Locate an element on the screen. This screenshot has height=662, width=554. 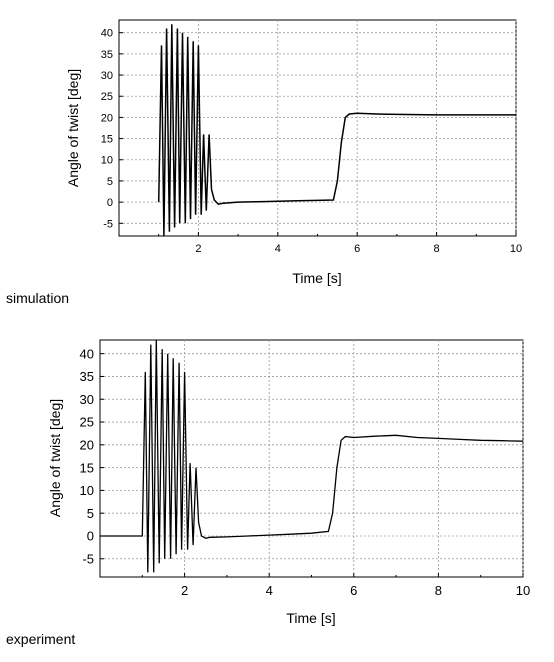
caption-experiment: experiment is located at coordinates (41, 639).